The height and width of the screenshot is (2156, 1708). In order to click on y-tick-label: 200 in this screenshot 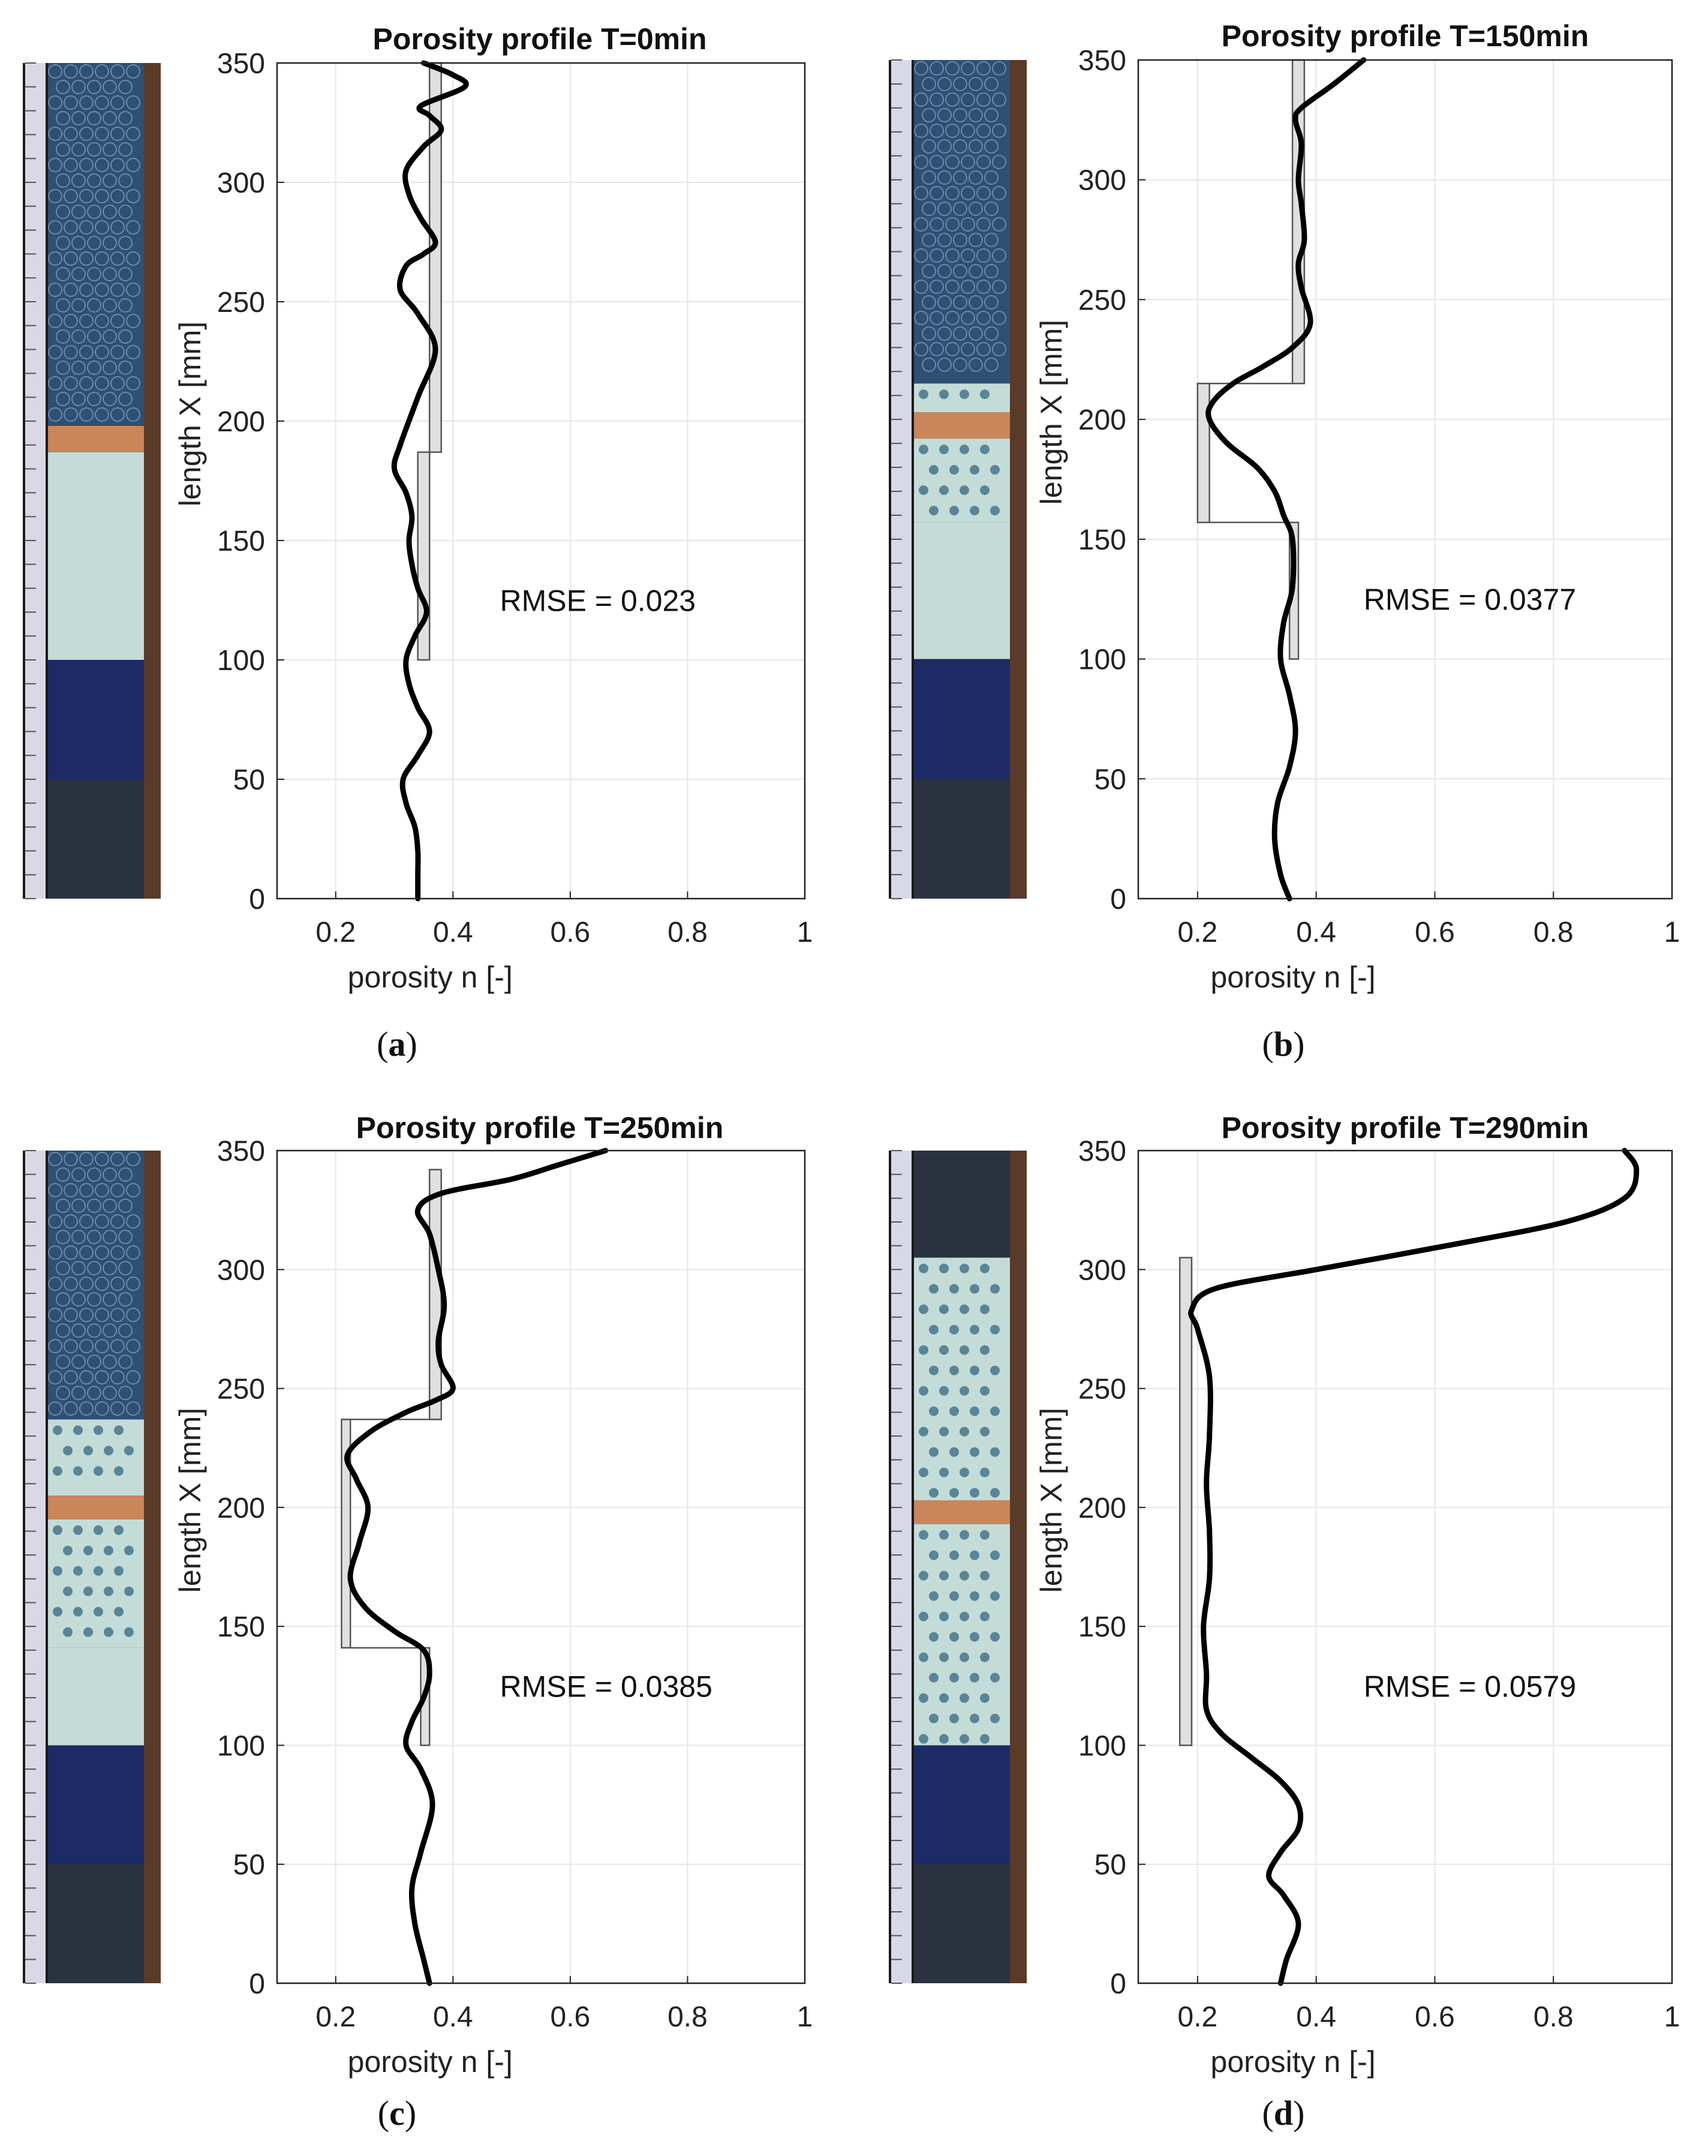, I will do `click(241, 1509)`.